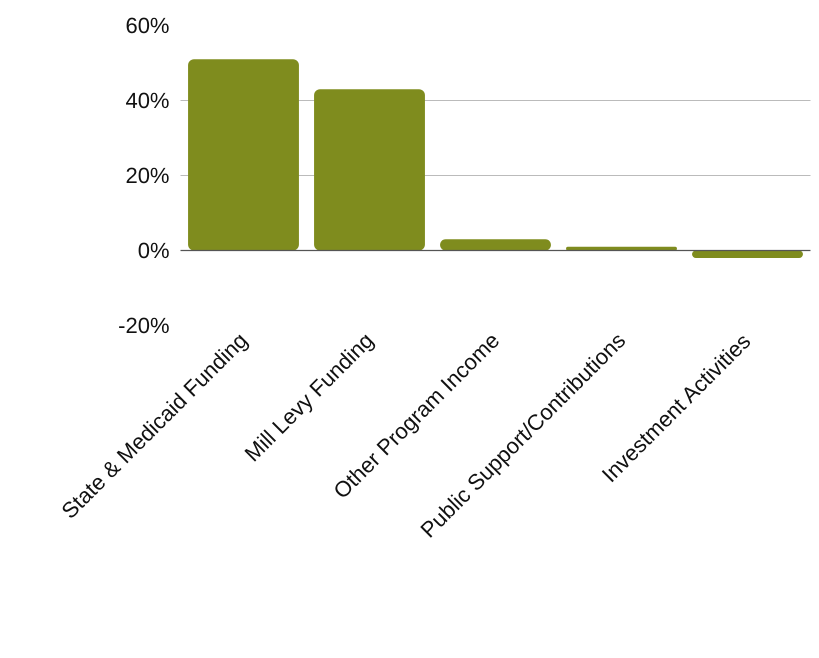 The height and width of the screenshot is (658, 819). I want to click on y-tick-label: 20%, so click(147, 175).